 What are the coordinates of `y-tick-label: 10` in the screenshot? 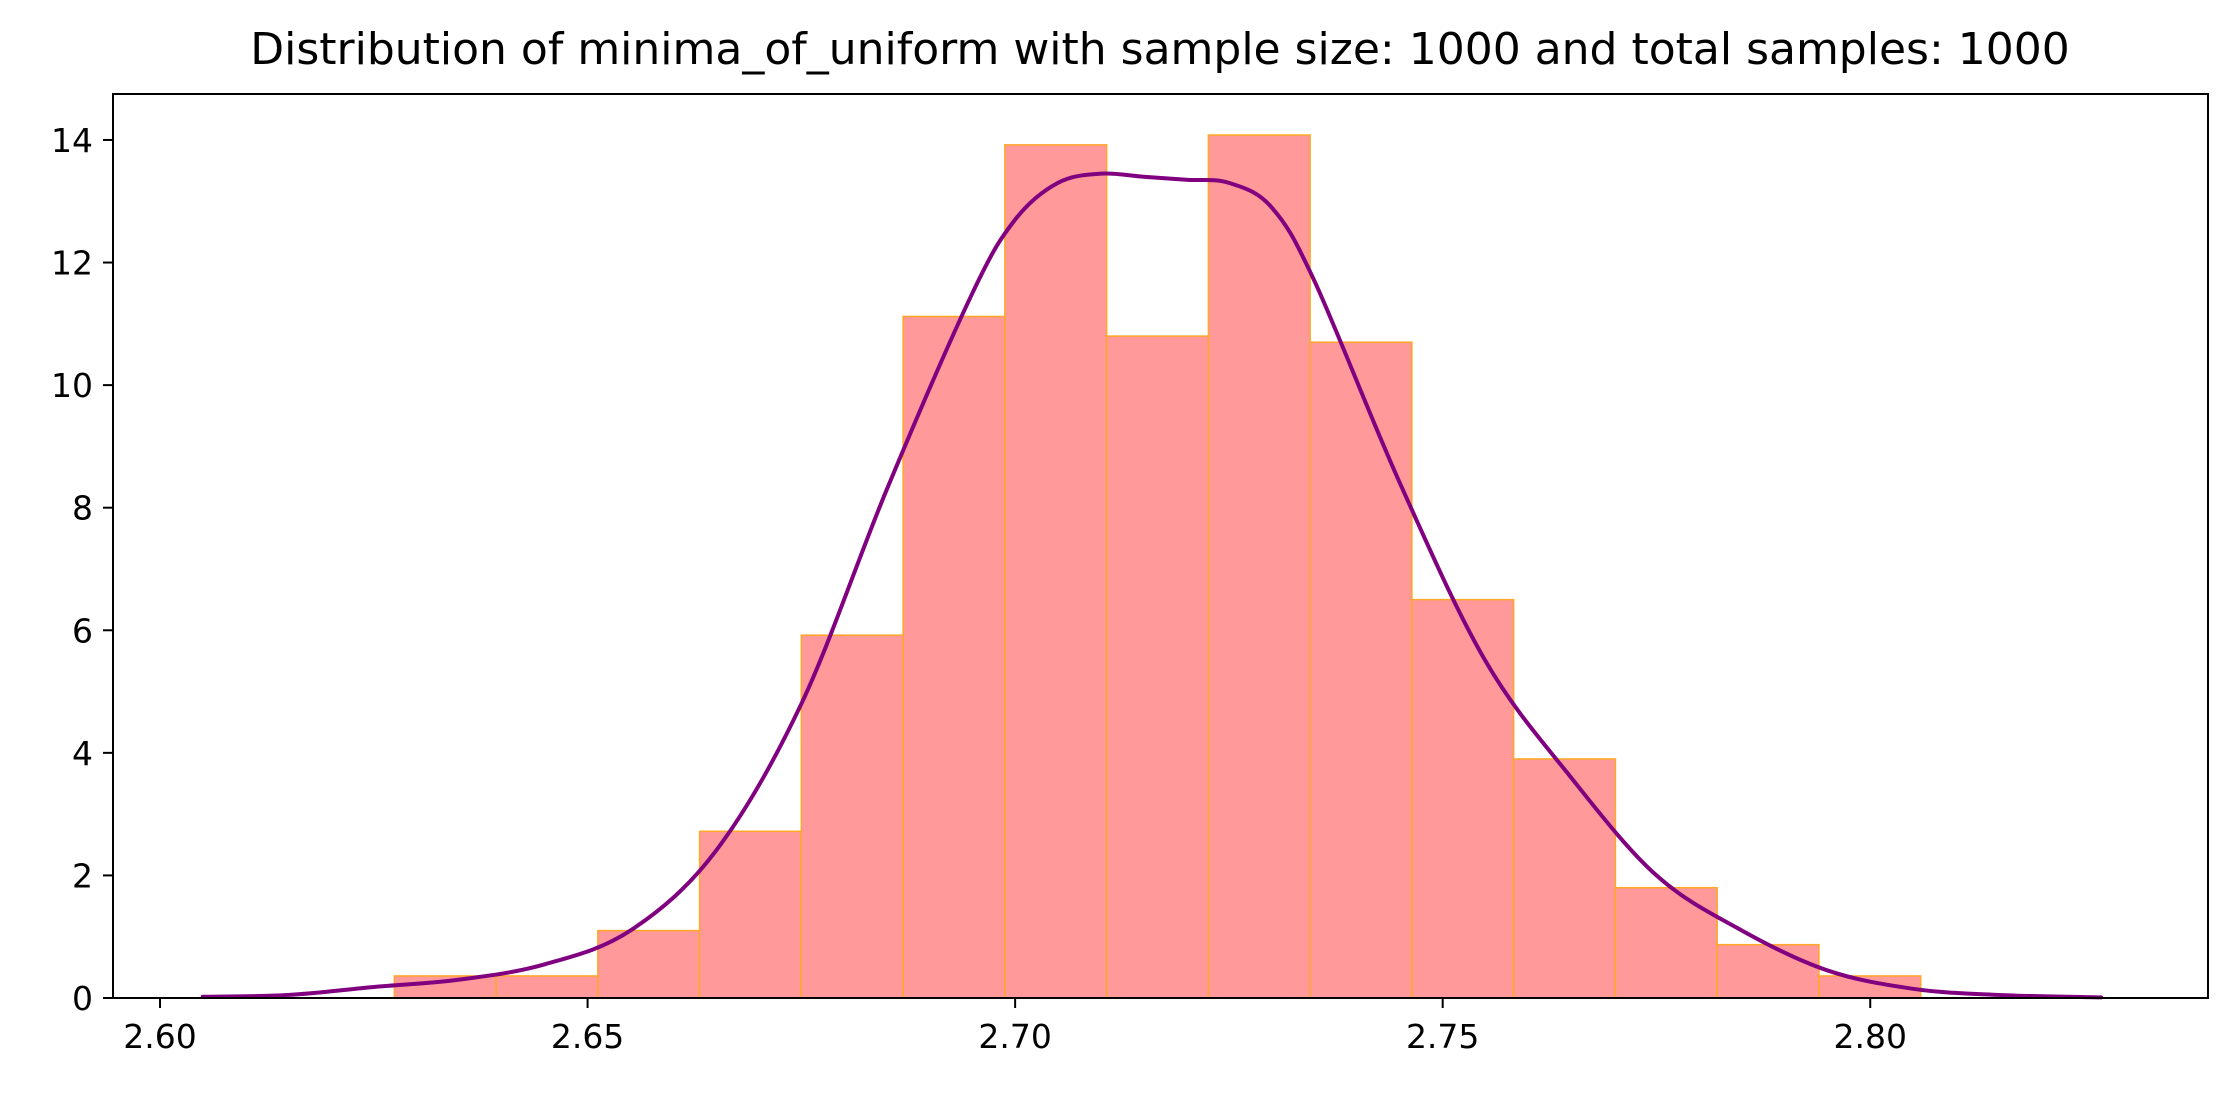 It's located at (72, 385).